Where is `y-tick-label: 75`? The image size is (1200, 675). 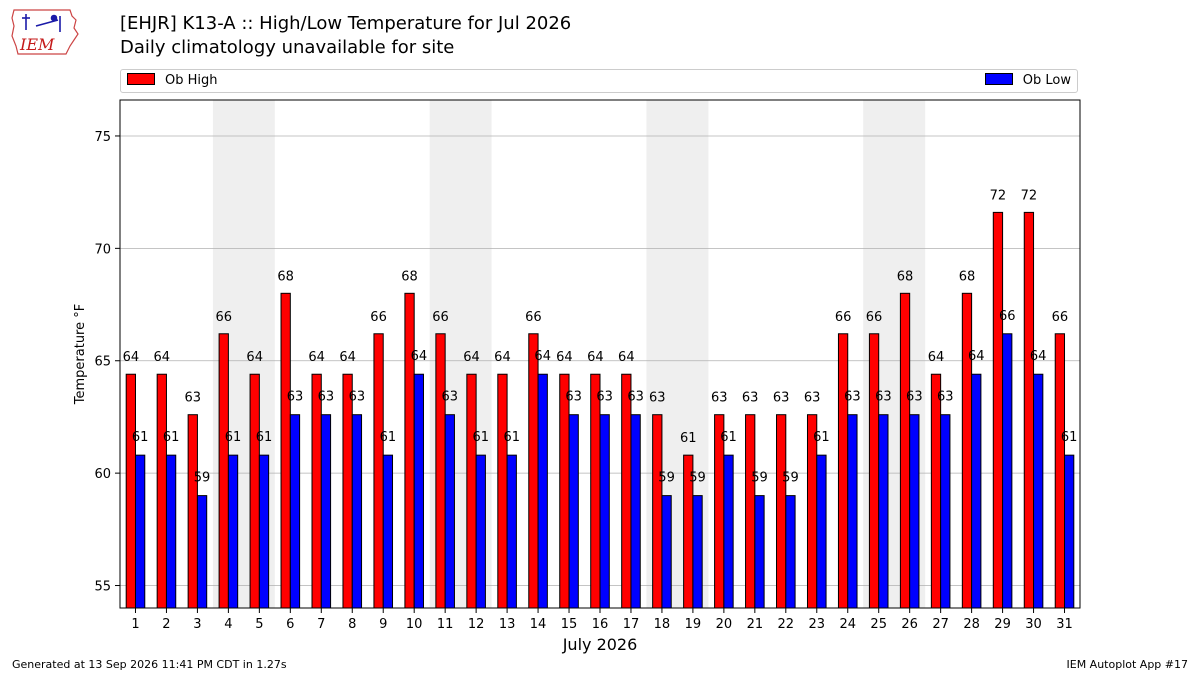
y-tick-label: 75 is located at coordinates (102, 137).